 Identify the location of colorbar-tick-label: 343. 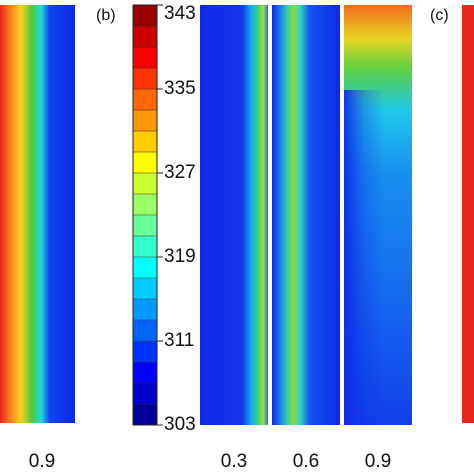
(180, 13).